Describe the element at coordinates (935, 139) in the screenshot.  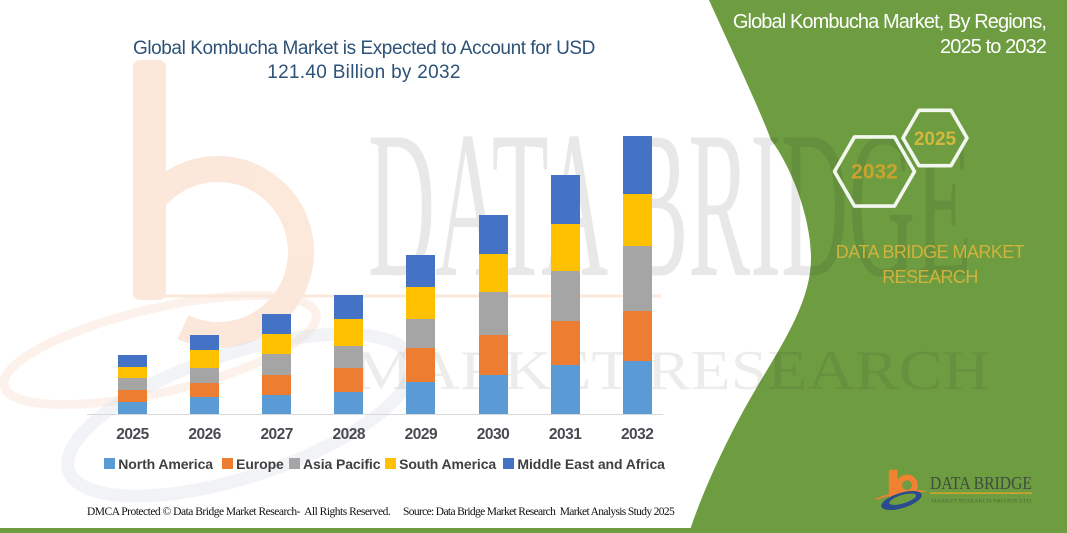
I see `svg-text: 2025` at that location.